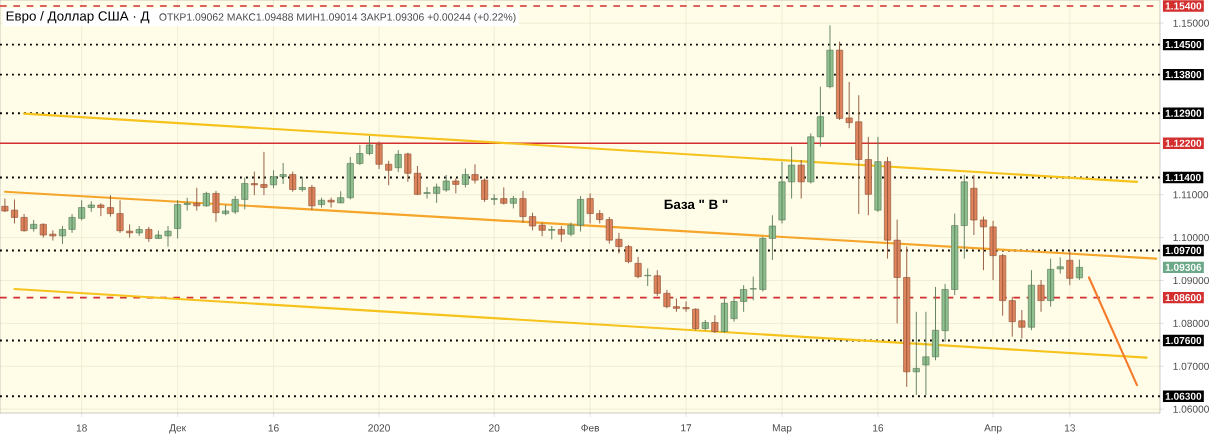  What do you see at coordinates (1191, 23) in the screenshot?
I see `y-tick-label: 1.15000` at bounding box center [1191, 23].